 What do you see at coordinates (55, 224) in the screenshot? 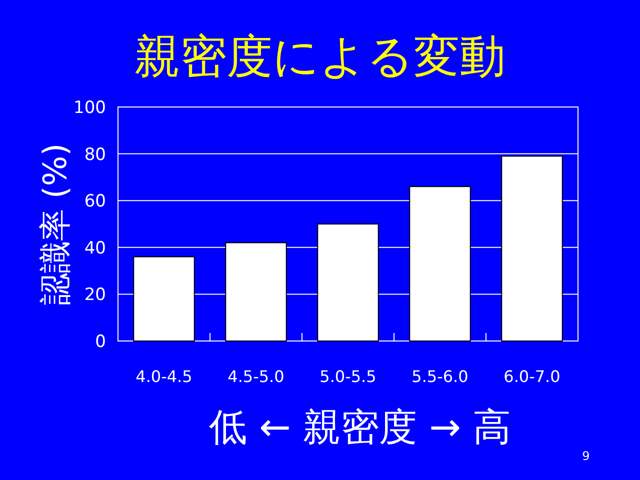
I see `y-axis-title: 認識率 (%)` at bounding box center [55, 224].